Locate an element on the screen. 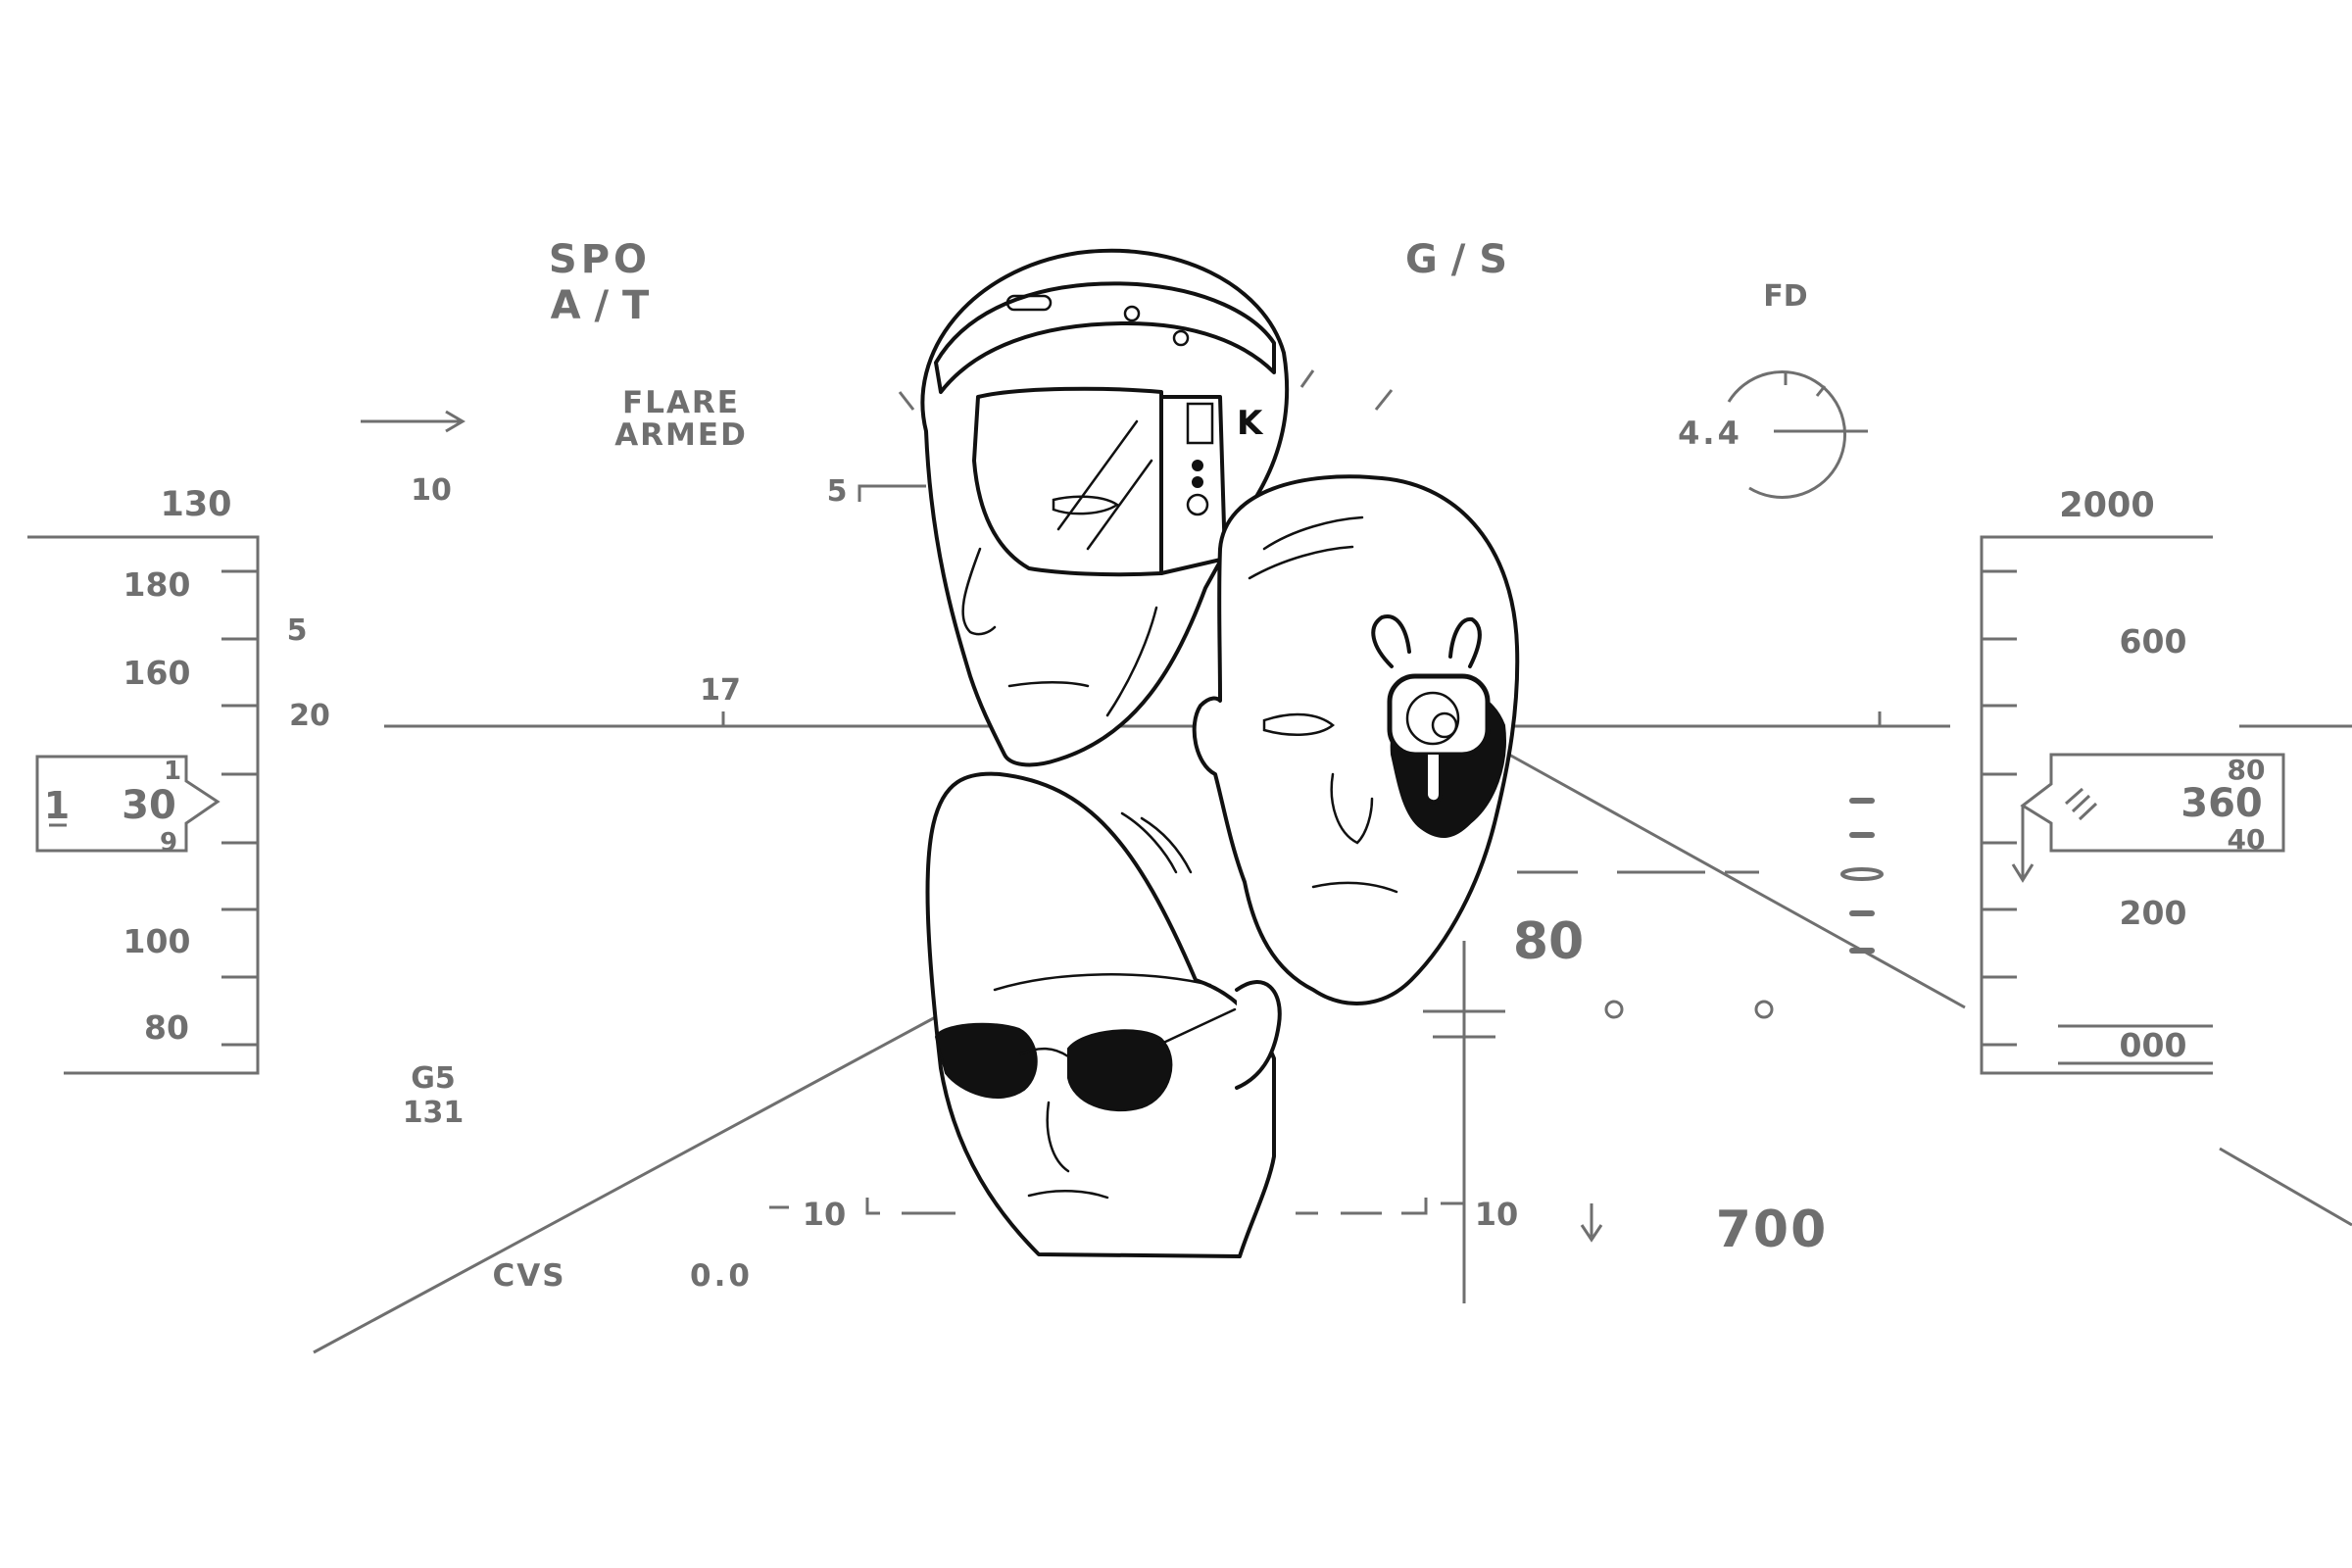 Image resolution: width=2352 pixels, height=1568 pixels. altitude-tape is located at coordinates (2132, 805).